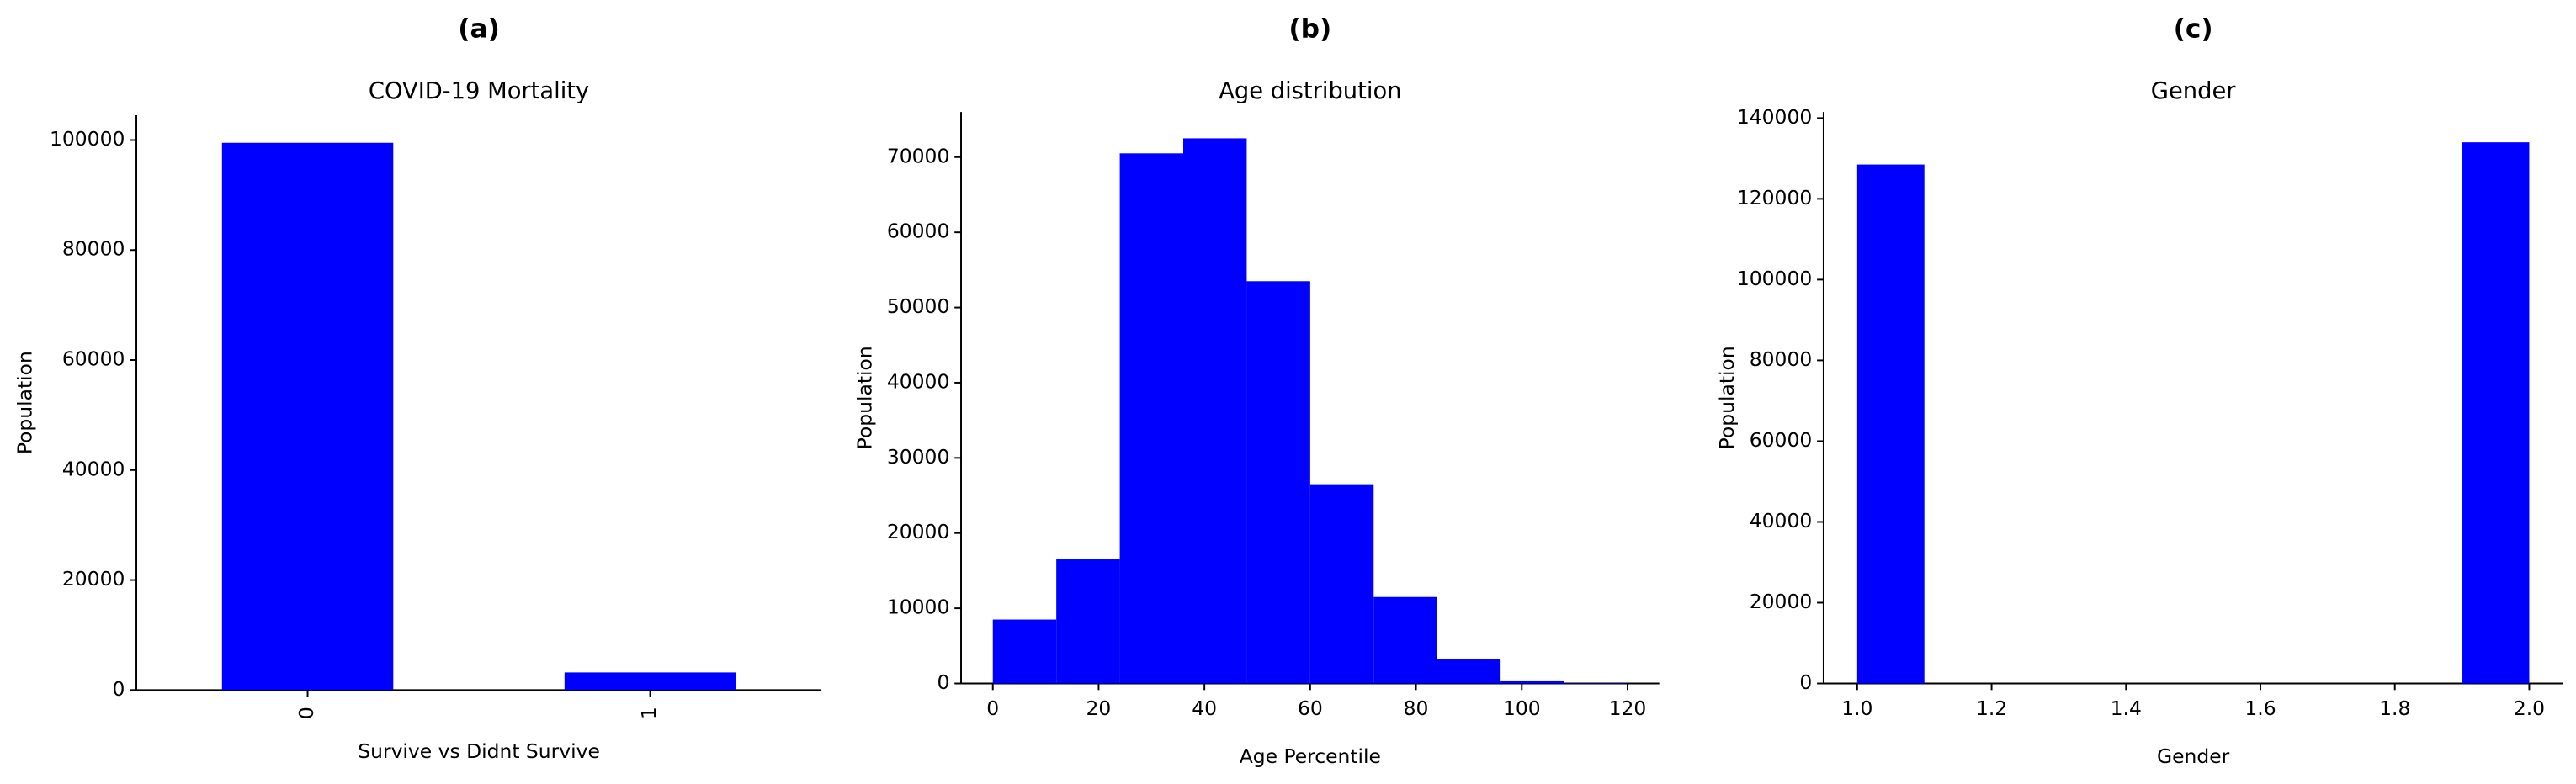 The image size is (2576, 784). What do you see at coordinates (479, 751) in the screenshot?
I see `x-axis-label: Survive vs Didnt Survive` at bounding box center [479, 751].